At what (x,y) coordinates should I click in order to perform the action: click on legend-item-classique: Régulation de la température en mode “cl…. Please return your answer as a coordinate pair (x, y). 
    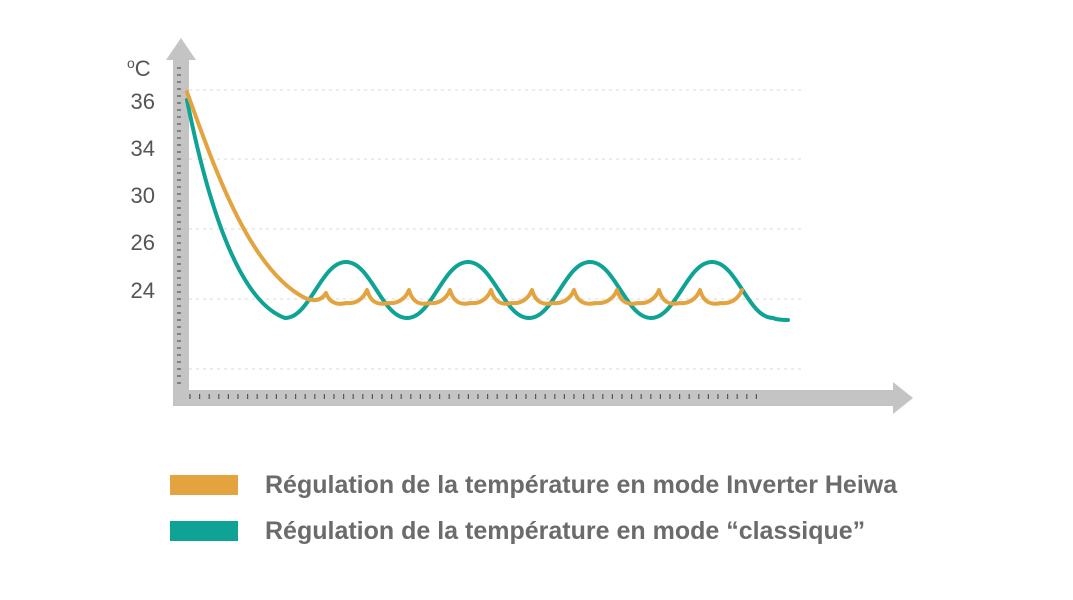
    Looking at the image, I should click on (533, 531).